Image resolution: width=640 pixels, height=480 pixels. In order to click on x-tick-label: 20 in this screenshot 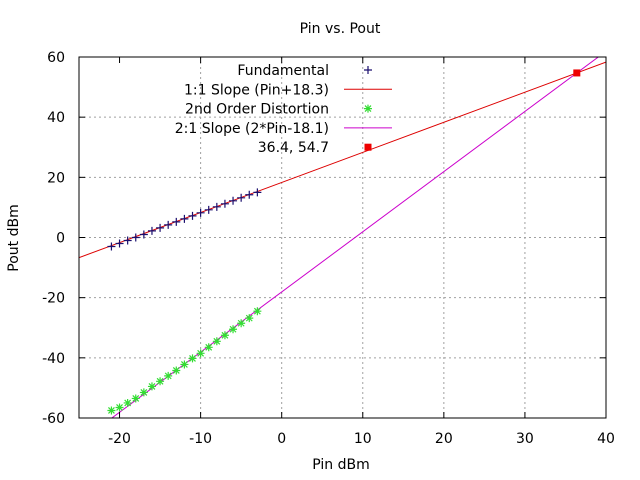, I will do `click(444, 439)`.